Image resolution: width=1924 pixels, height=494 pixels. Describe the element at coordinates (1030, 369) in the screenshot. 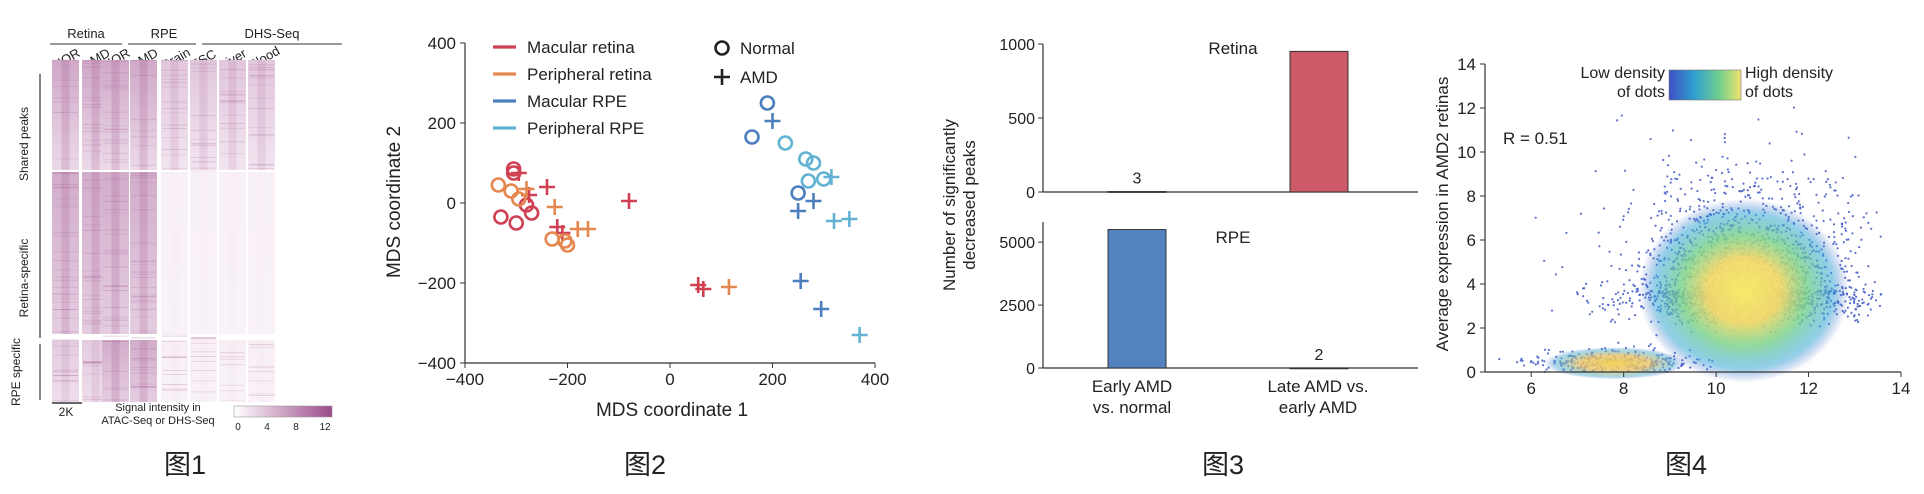

I see `fig3-y-tick-label: 0` at that location.